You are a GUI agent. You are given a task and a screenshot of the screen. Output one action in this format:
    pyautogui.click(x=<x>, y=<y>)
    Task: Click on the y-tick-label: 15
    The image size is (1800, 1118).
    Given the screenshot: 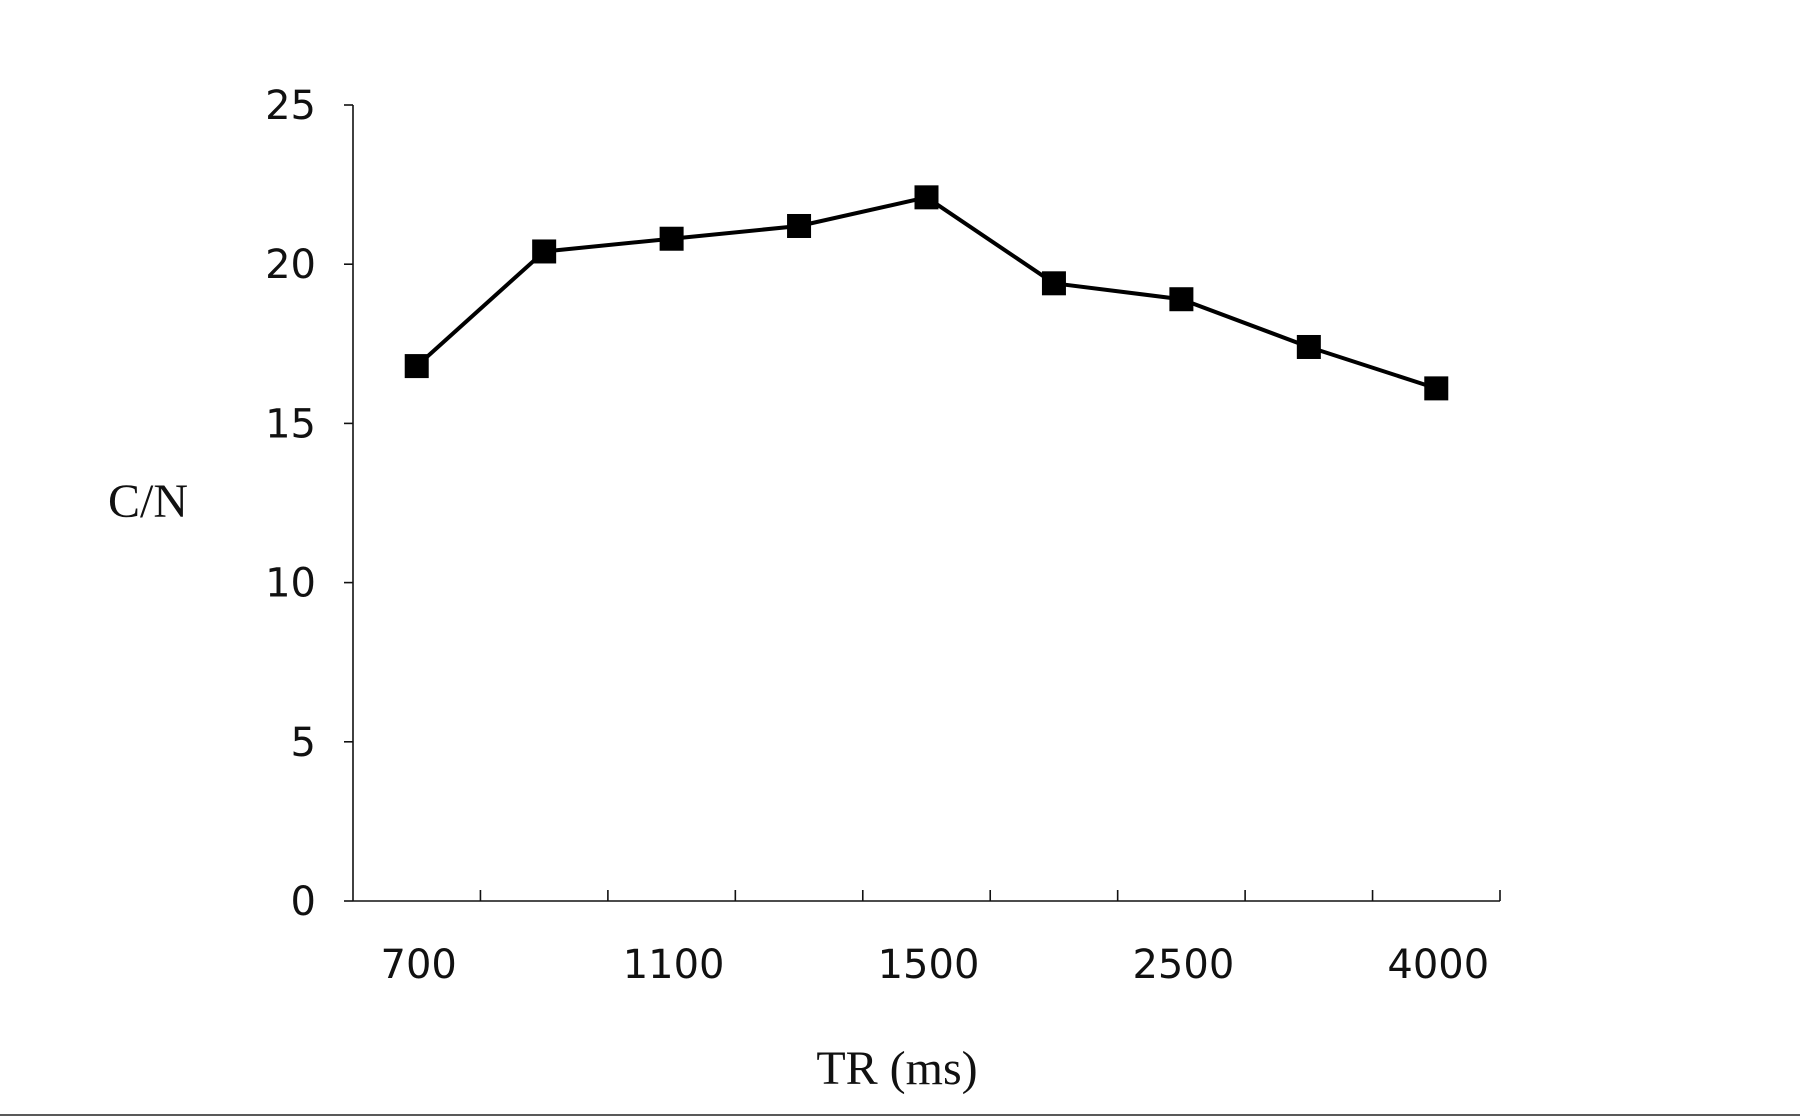 What is the action you would take?
    pyautogui.click(x=290, y=424)
    